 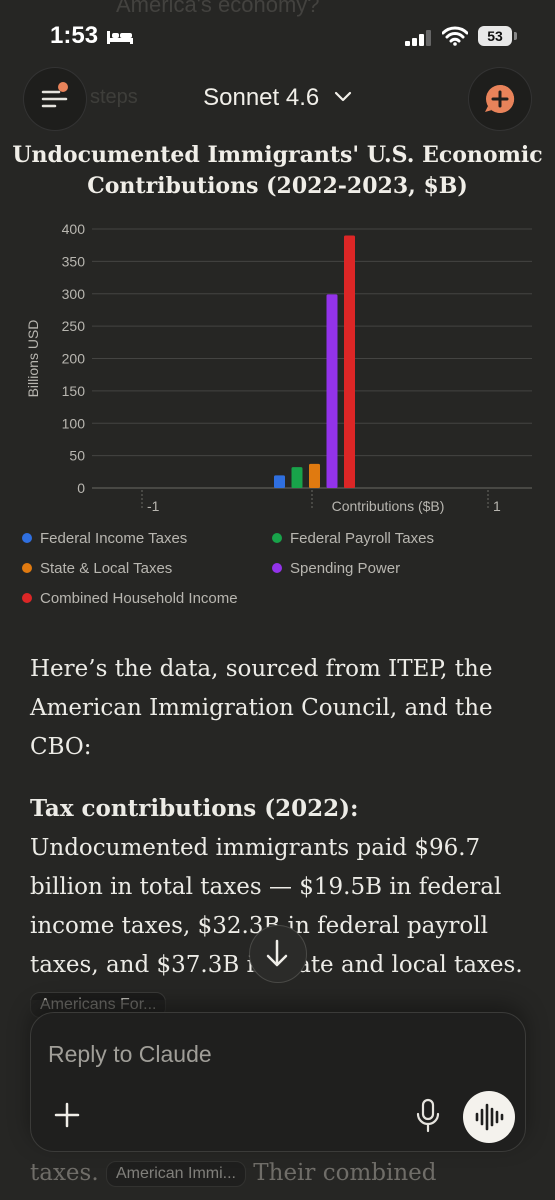 I want to click on voice-mode-button, so click(x=489, y=1117).